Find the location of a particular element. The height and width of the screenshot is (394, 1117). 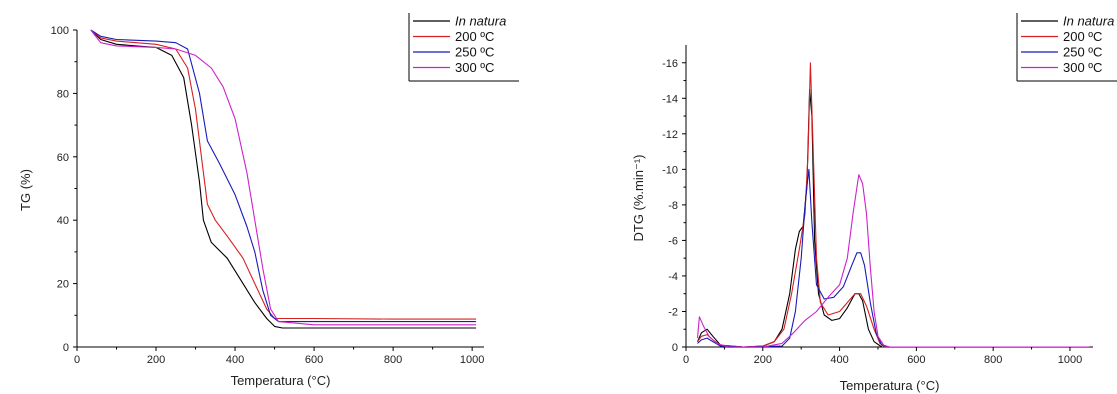

y-tick-label: -14 is located at coordinates (670, 99).